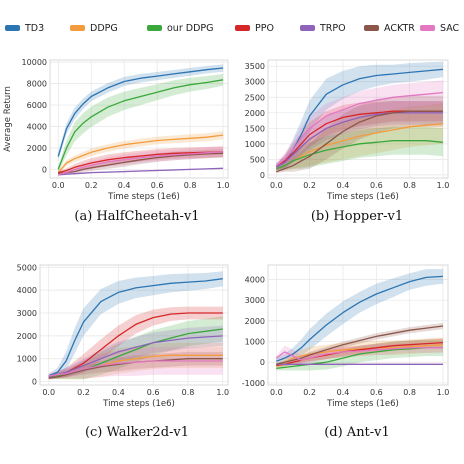 The width and height of the screenshot is (464, 464). What do you see at coordinates (37, 105) in the screenshot?
I see `y-tick-label: 6000` at bounding box center [37, 105].